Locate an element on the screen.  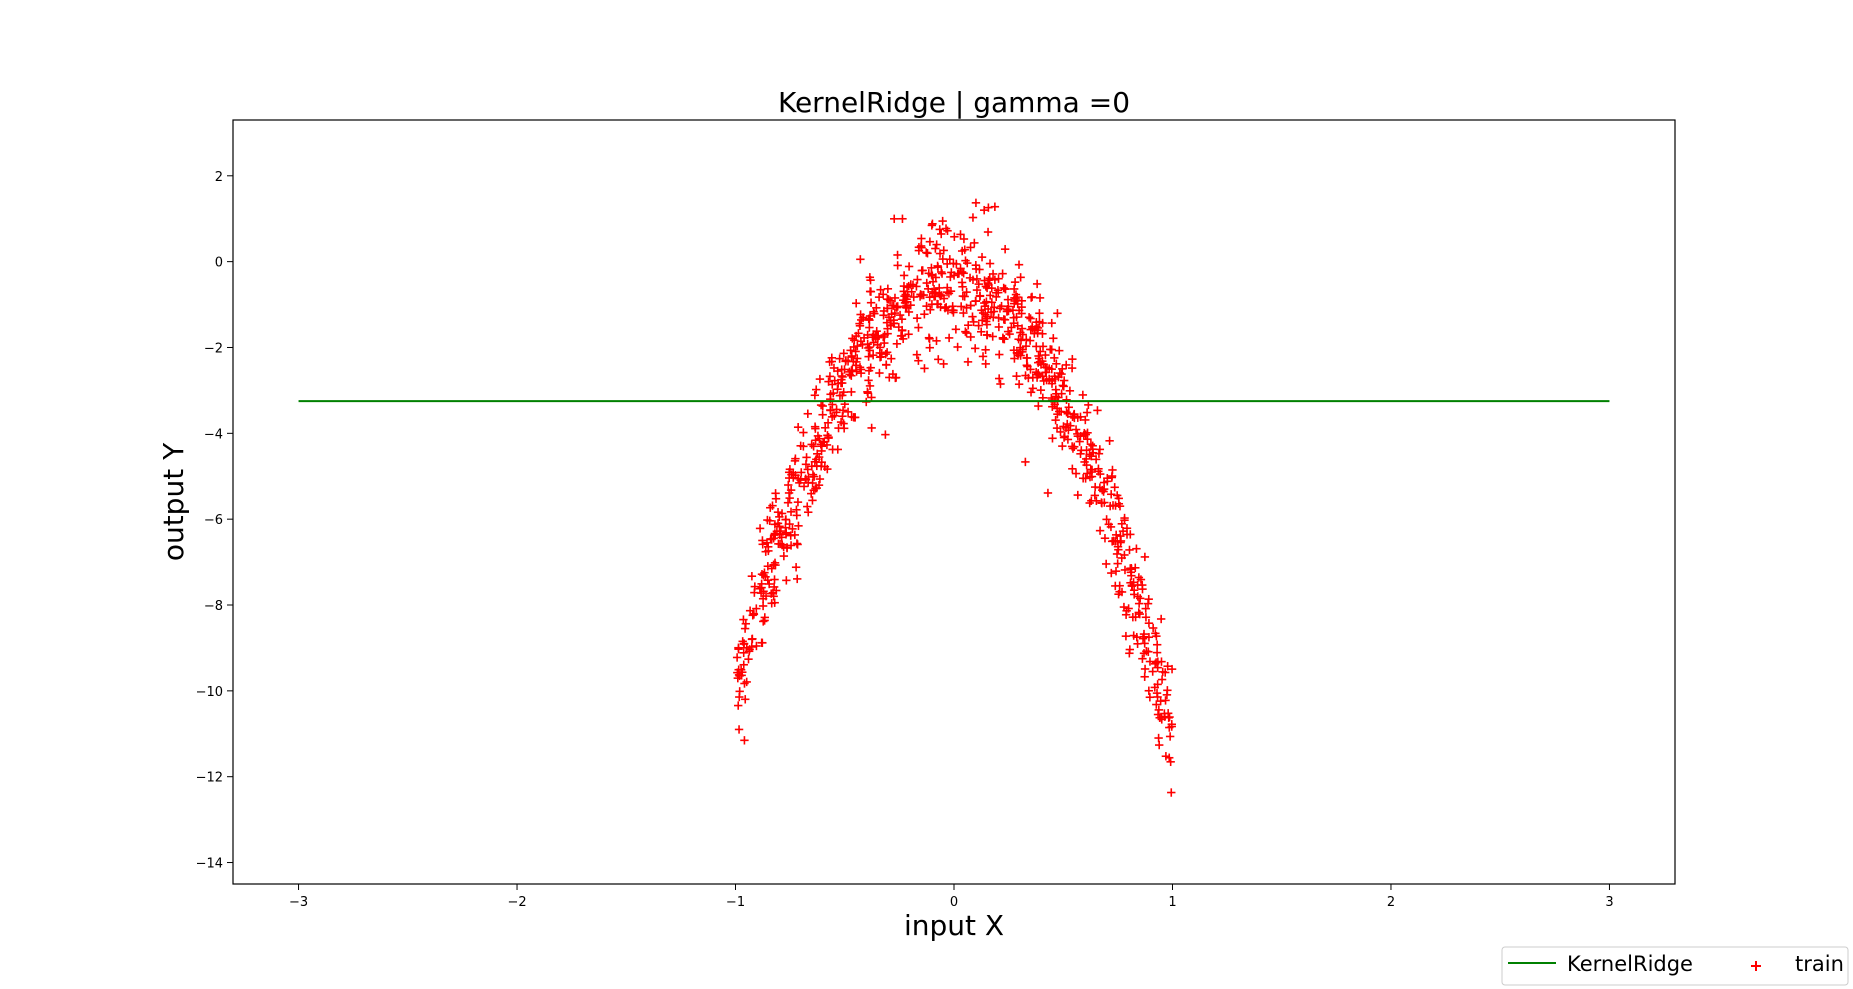
x-tick-label: 1 is located at coordinates (1172, 902).